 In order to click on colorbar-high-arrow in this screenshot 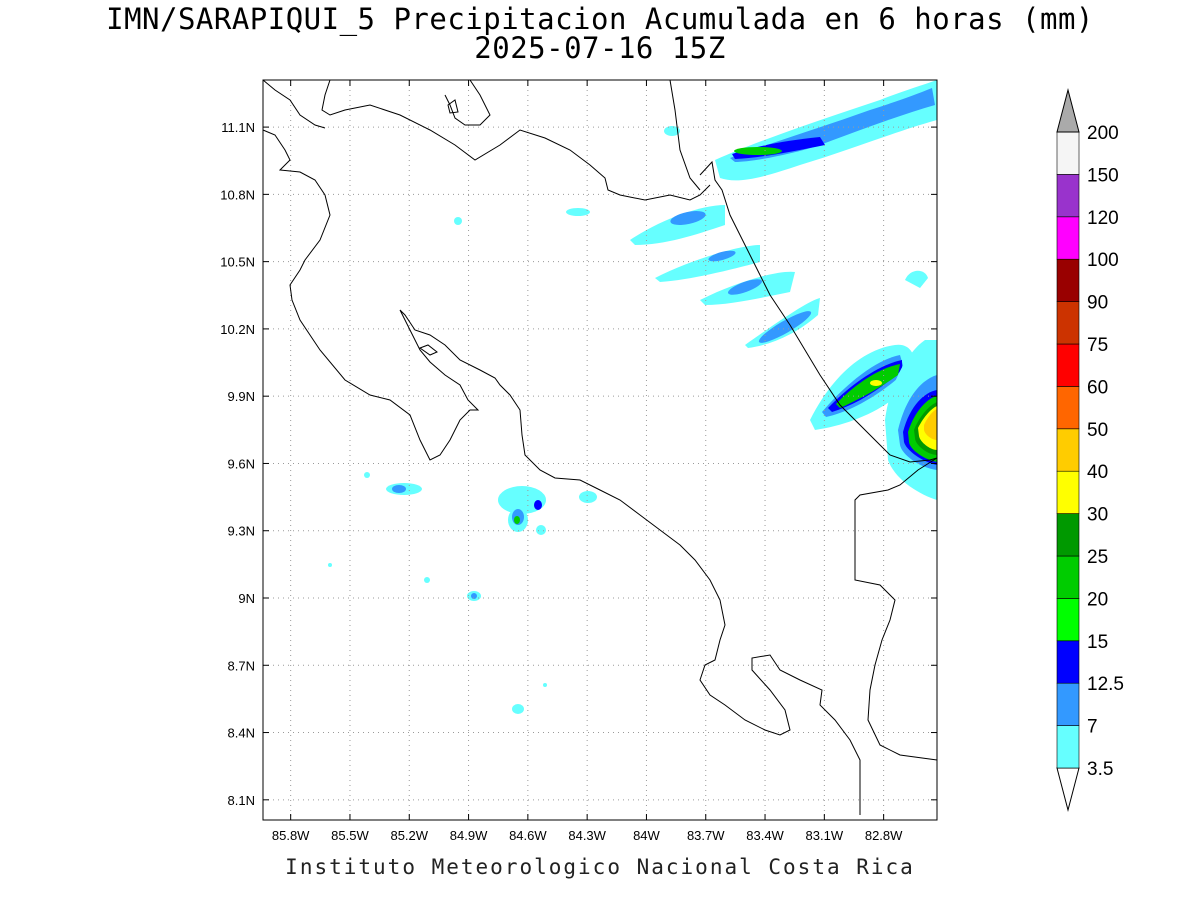, I will do `click(1068, 110)`.